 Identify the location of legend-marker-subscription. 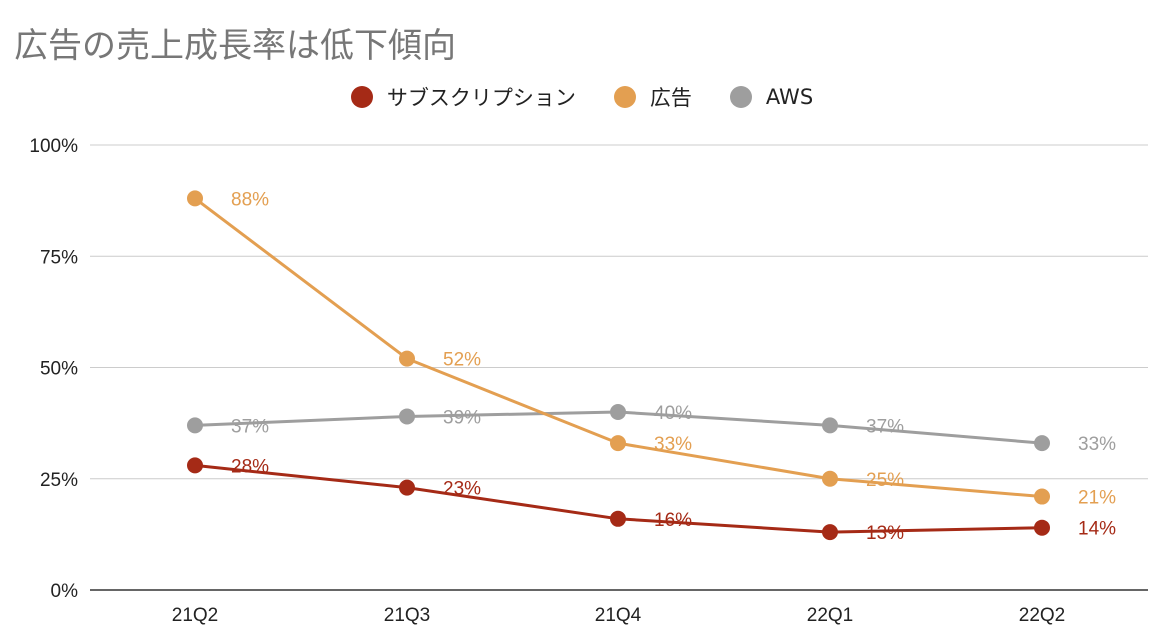
(361, 97).